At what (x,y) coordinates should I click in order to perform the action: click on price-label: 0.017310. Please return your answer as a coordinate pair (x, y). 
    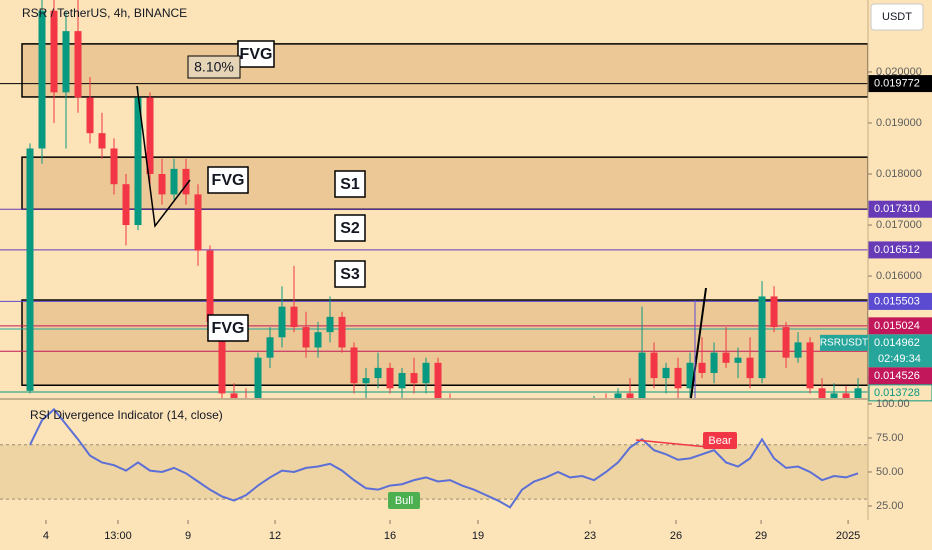
    Looking at the image, I should click on (897, 209).